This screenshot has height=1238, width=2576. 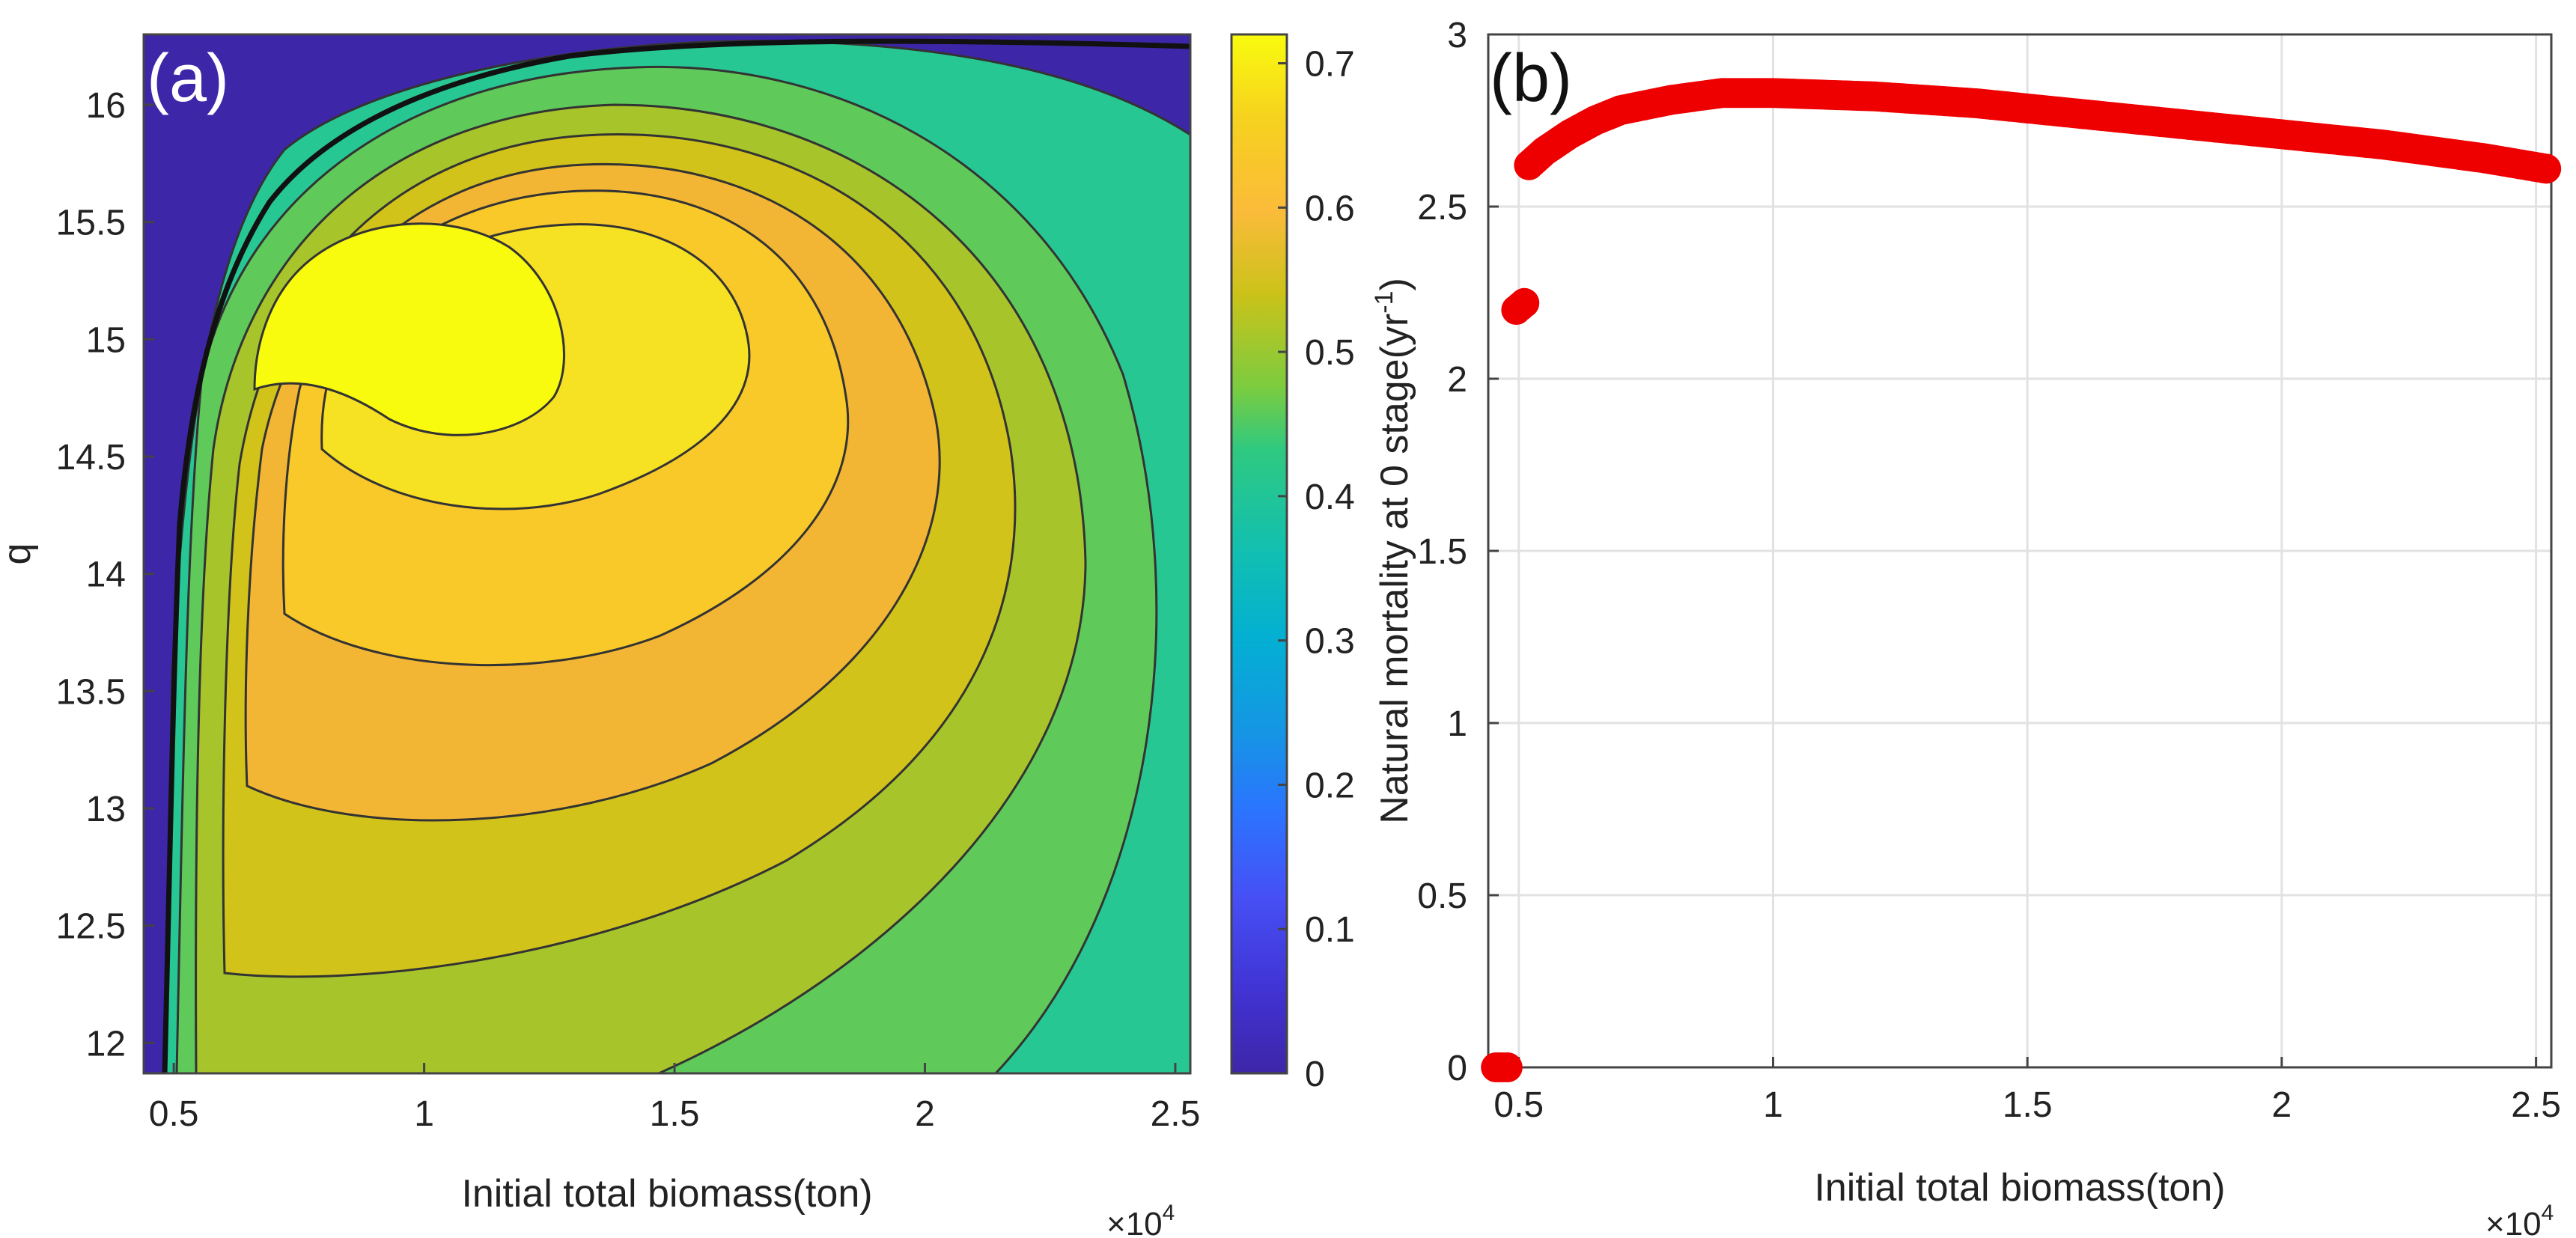 What do you see at coordinates (2282, 1105) in the screenshot?
I see `panel-b-x-tick-label: 2` at bounding box center [2282, 1105].